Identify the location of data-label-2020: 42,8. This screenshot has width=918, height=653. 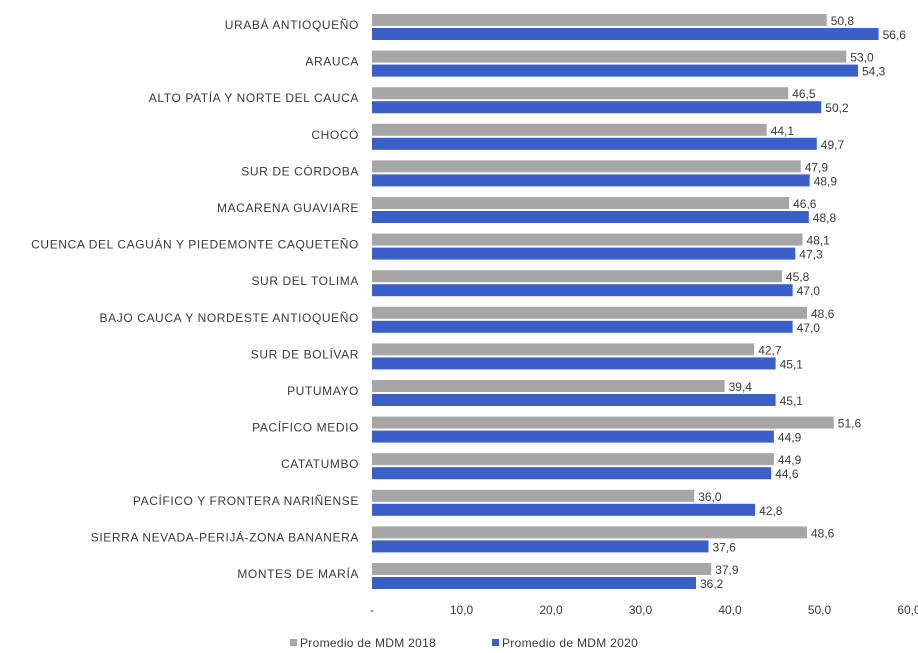
(771, 511).